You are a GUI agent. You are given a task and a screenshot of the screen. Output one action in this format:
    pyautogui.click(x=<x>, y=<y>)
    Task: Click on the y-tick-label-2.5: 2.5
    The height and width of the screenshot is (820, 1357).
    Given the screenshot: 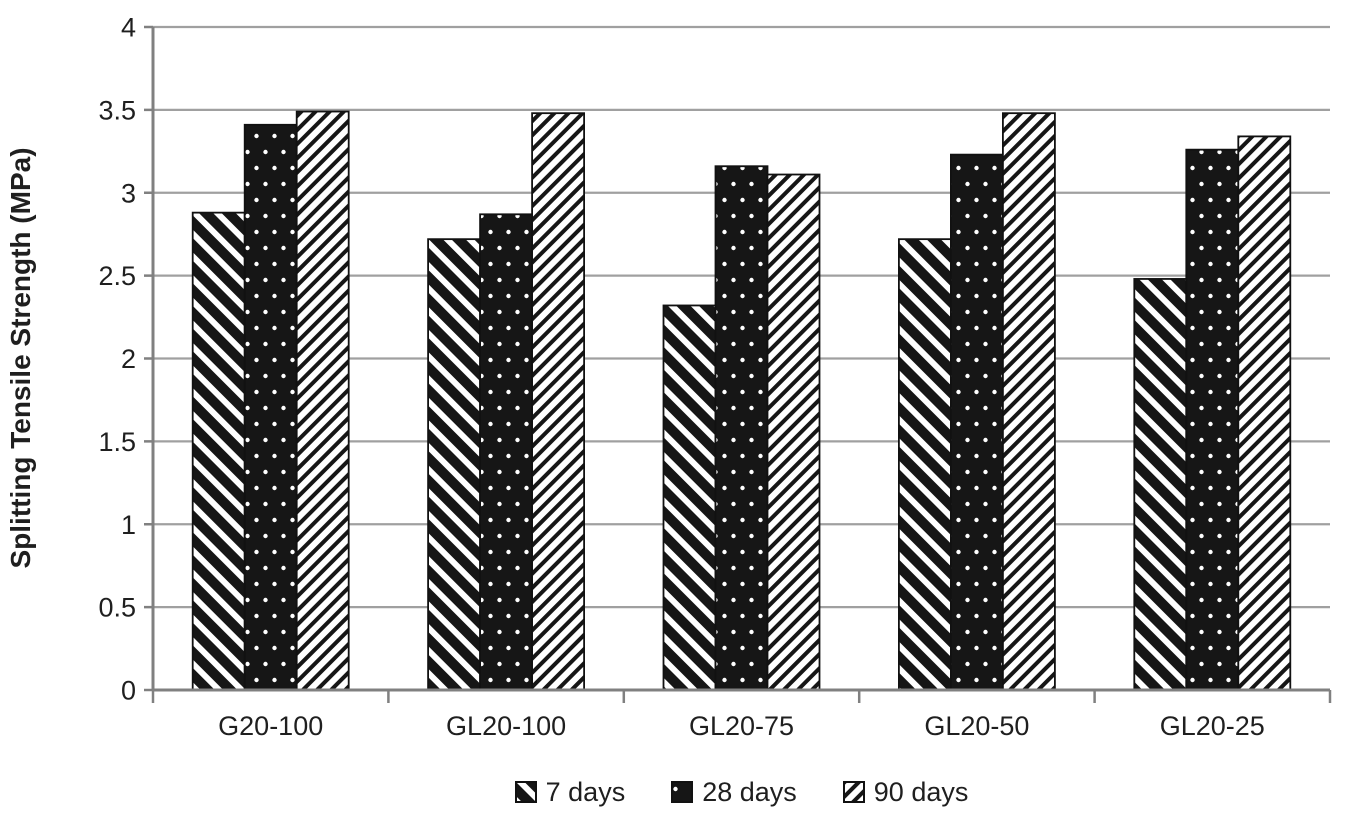 What is the action you would take?
    pyautogui.click(x=117, y=276)
    